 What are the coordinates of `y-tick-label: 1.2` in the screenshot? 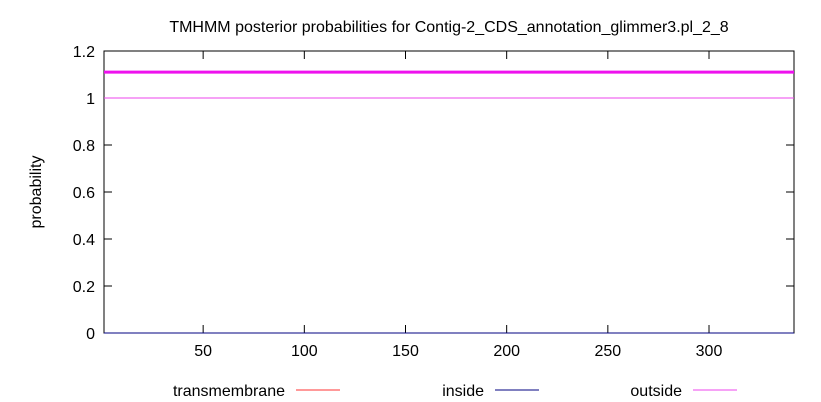 It's located at (84, 52).